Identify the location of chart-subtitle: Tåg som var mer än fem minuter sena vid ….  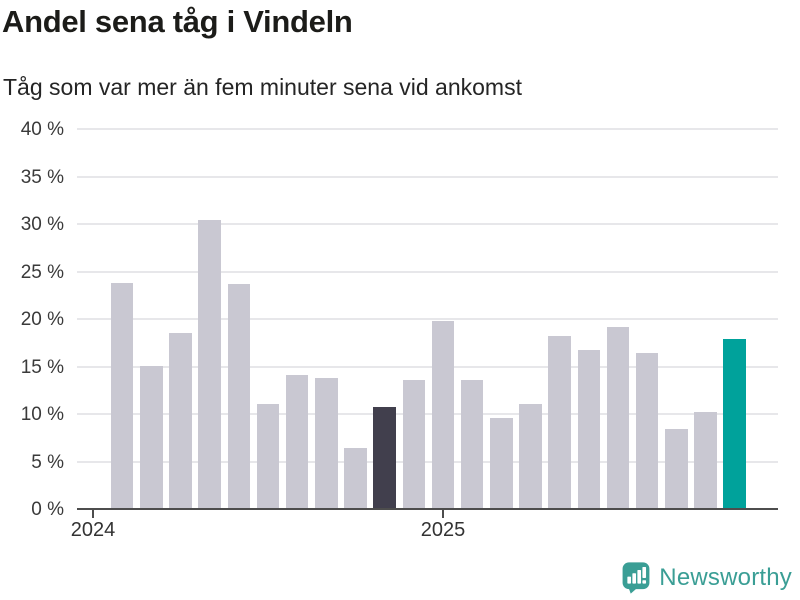
(262, 87).